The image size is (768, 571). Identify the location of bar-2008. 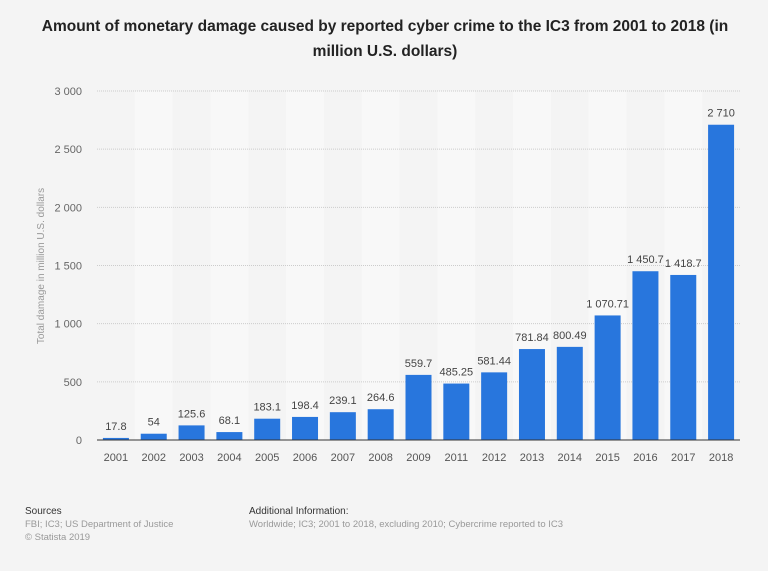
(380, 424).